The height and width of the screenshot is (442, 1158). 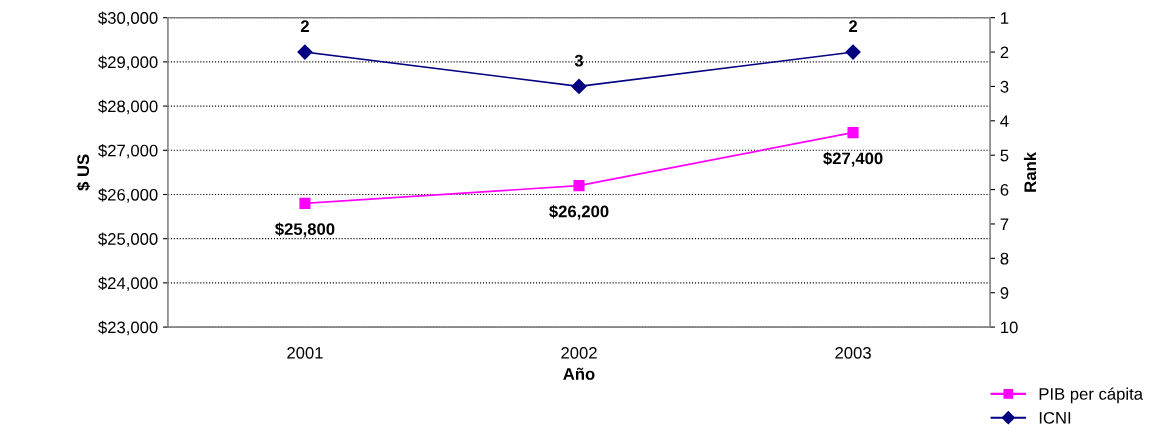 What do you see at coordinates (1005, 18) in the screenshot?
I see `y2-tick-label: 1` at bounding box center [1005, 18].